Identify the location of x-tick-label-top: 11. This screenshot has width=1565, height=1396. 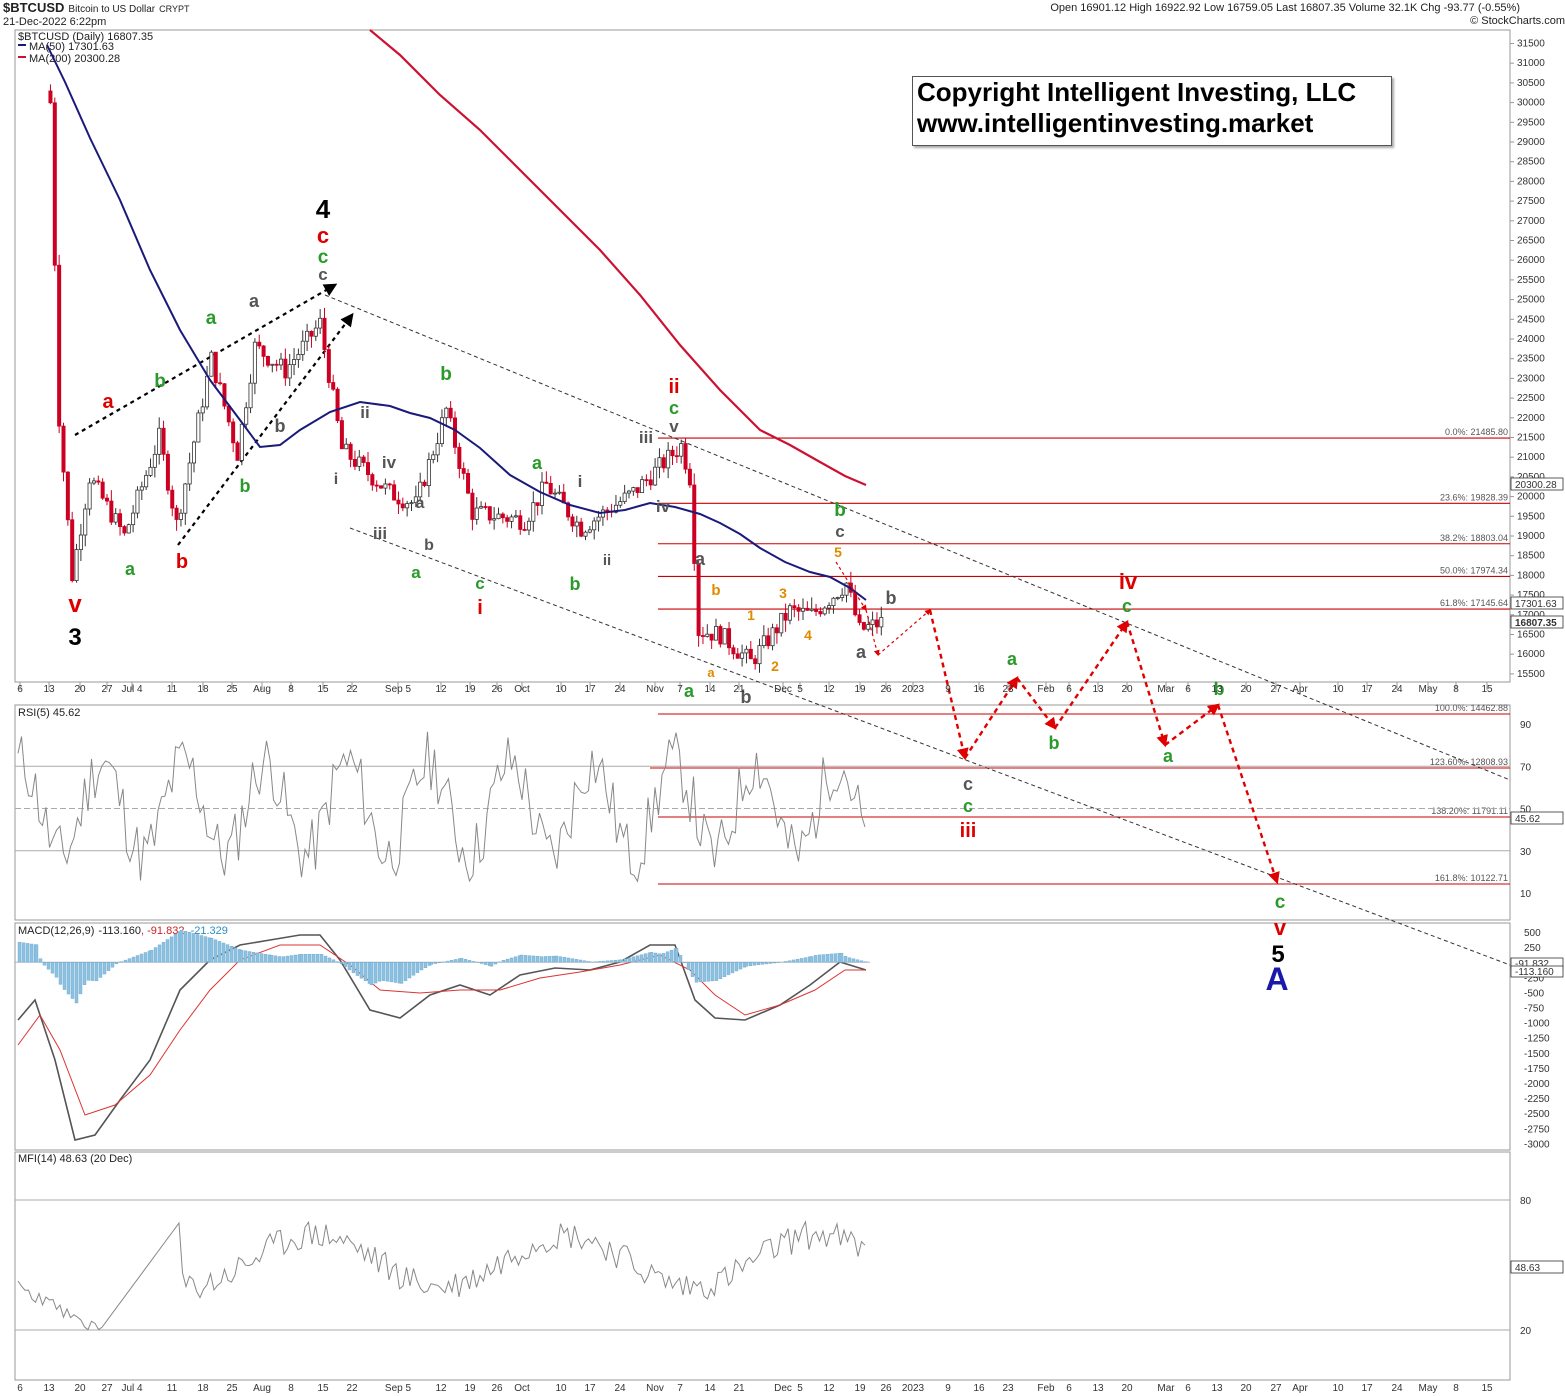
(172, 689).